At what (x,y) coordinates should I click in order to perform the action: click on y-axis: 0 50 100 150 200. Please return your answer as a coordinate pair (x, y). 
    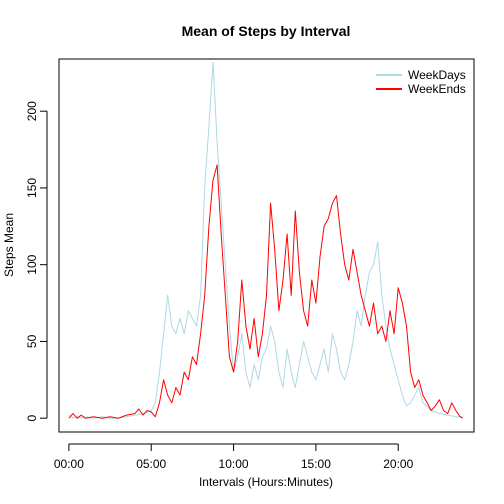
    Looking at the image, I should click on (36, 261).